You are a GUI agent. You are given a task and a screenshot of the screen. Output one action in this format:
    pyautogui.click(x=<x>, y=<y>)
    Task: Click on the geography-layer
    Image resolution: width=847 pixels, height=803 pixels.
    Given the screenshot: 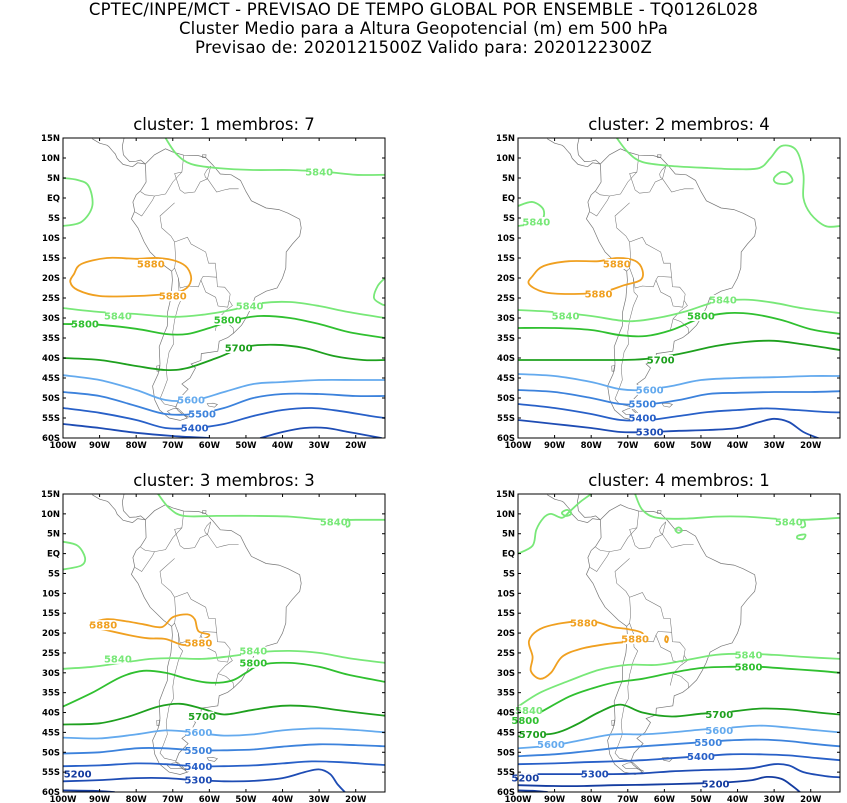 What is the action you would take?
    pyautogui.click(x=652, y=279)
    